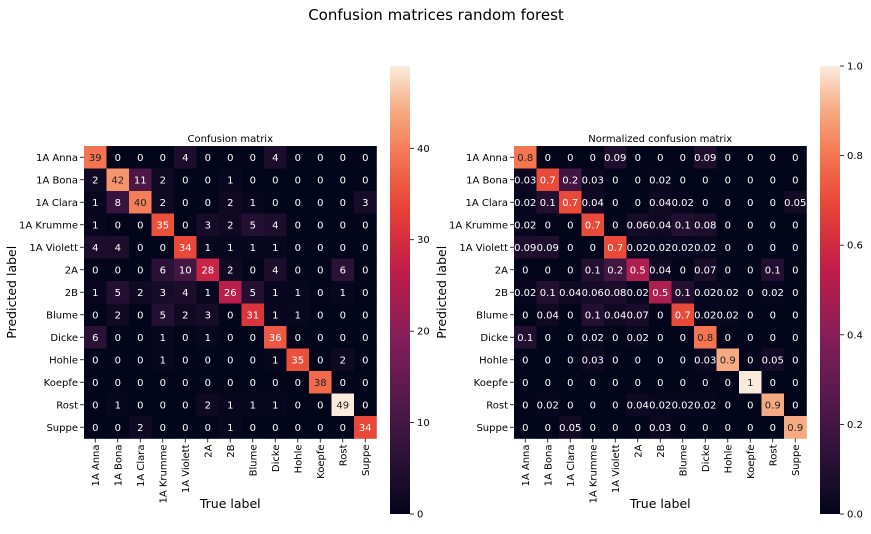 Image resolution: width=871 pixels, height=534 pixels. Describe the element at coordinates (343, 455) in the screenshot. I see `x-tick-label: Rost` at that location.